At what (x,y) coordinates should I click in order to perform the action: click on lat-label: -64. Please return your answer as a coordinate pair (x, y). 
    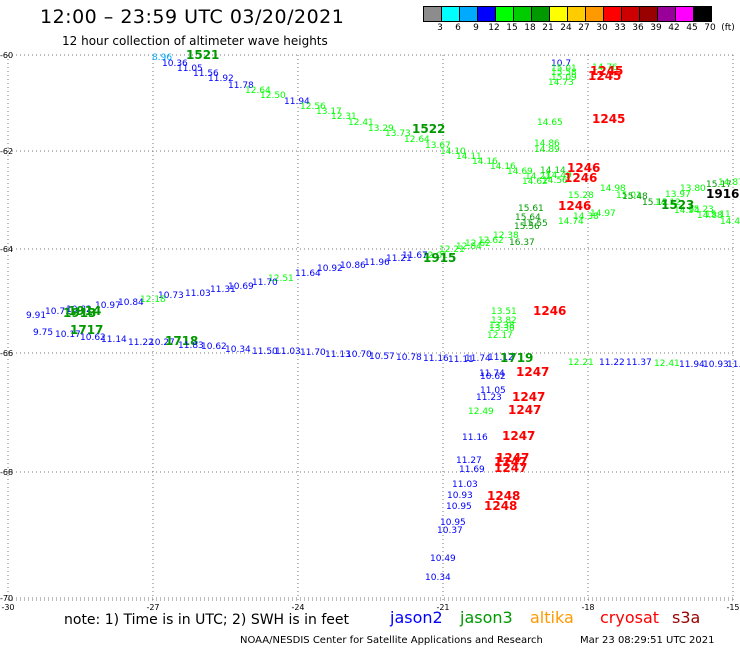
    Looking at the image, I should click on (6, 249).